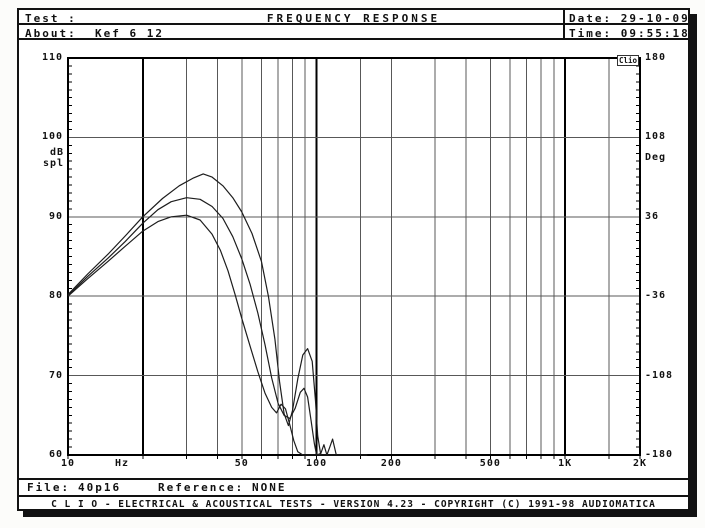 The image size is (705, 528). I want to click on deg-axis-label-36: 36, so click(652, 216).